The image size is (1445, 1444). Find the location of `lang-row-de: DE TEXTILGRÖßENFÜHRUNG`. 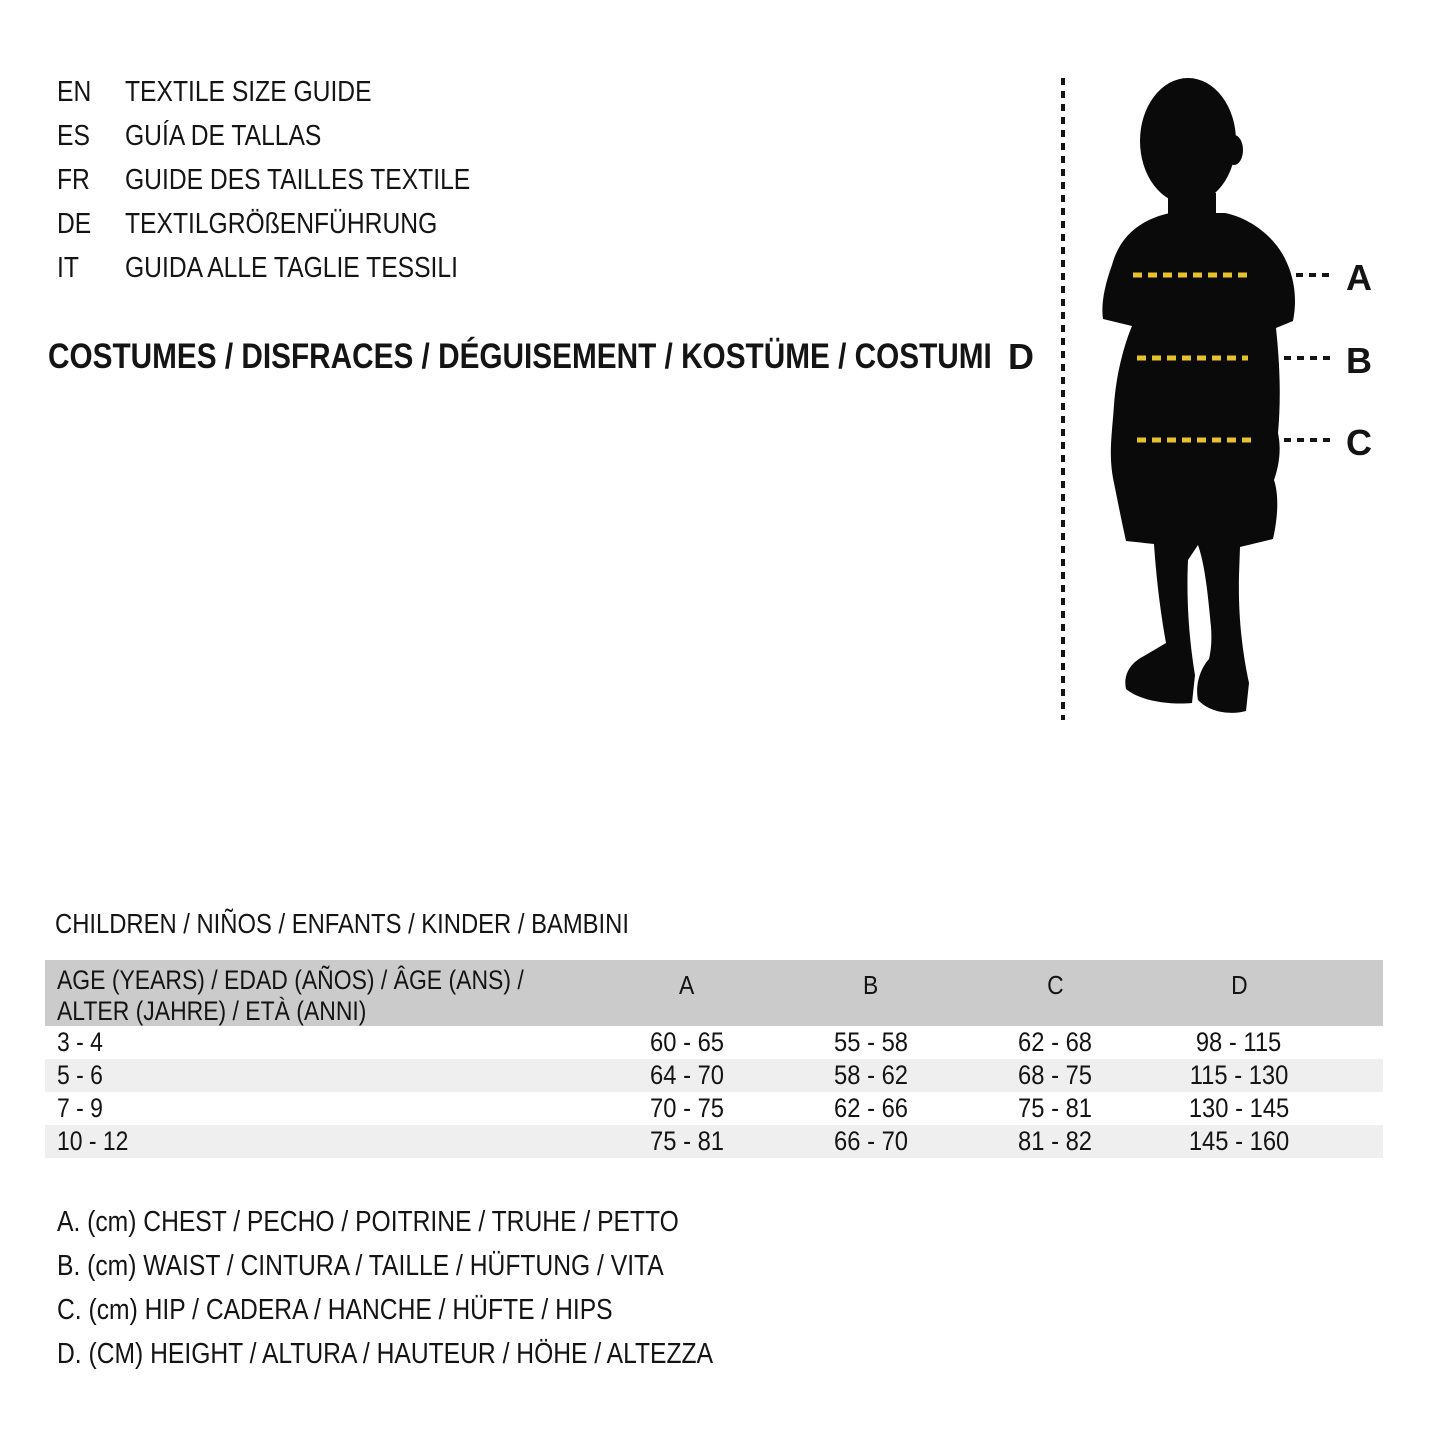

lang-row-de: DE TEXTILGRÖßENFÜHRUNG is located at coordinates (300, 224).